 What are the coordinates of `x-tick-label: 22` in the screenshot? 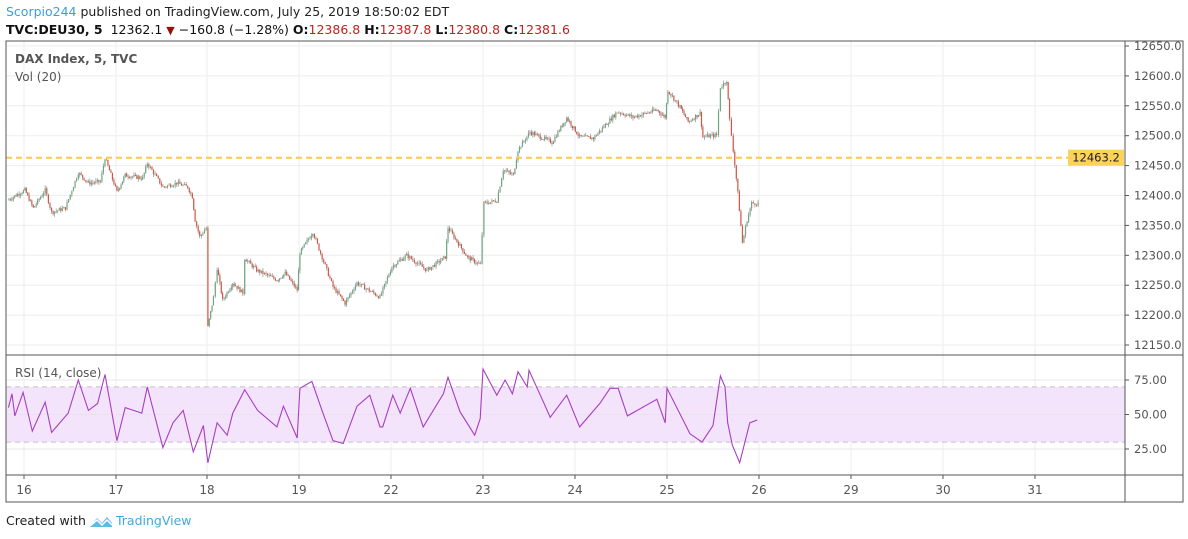 It's located at (390, 490).